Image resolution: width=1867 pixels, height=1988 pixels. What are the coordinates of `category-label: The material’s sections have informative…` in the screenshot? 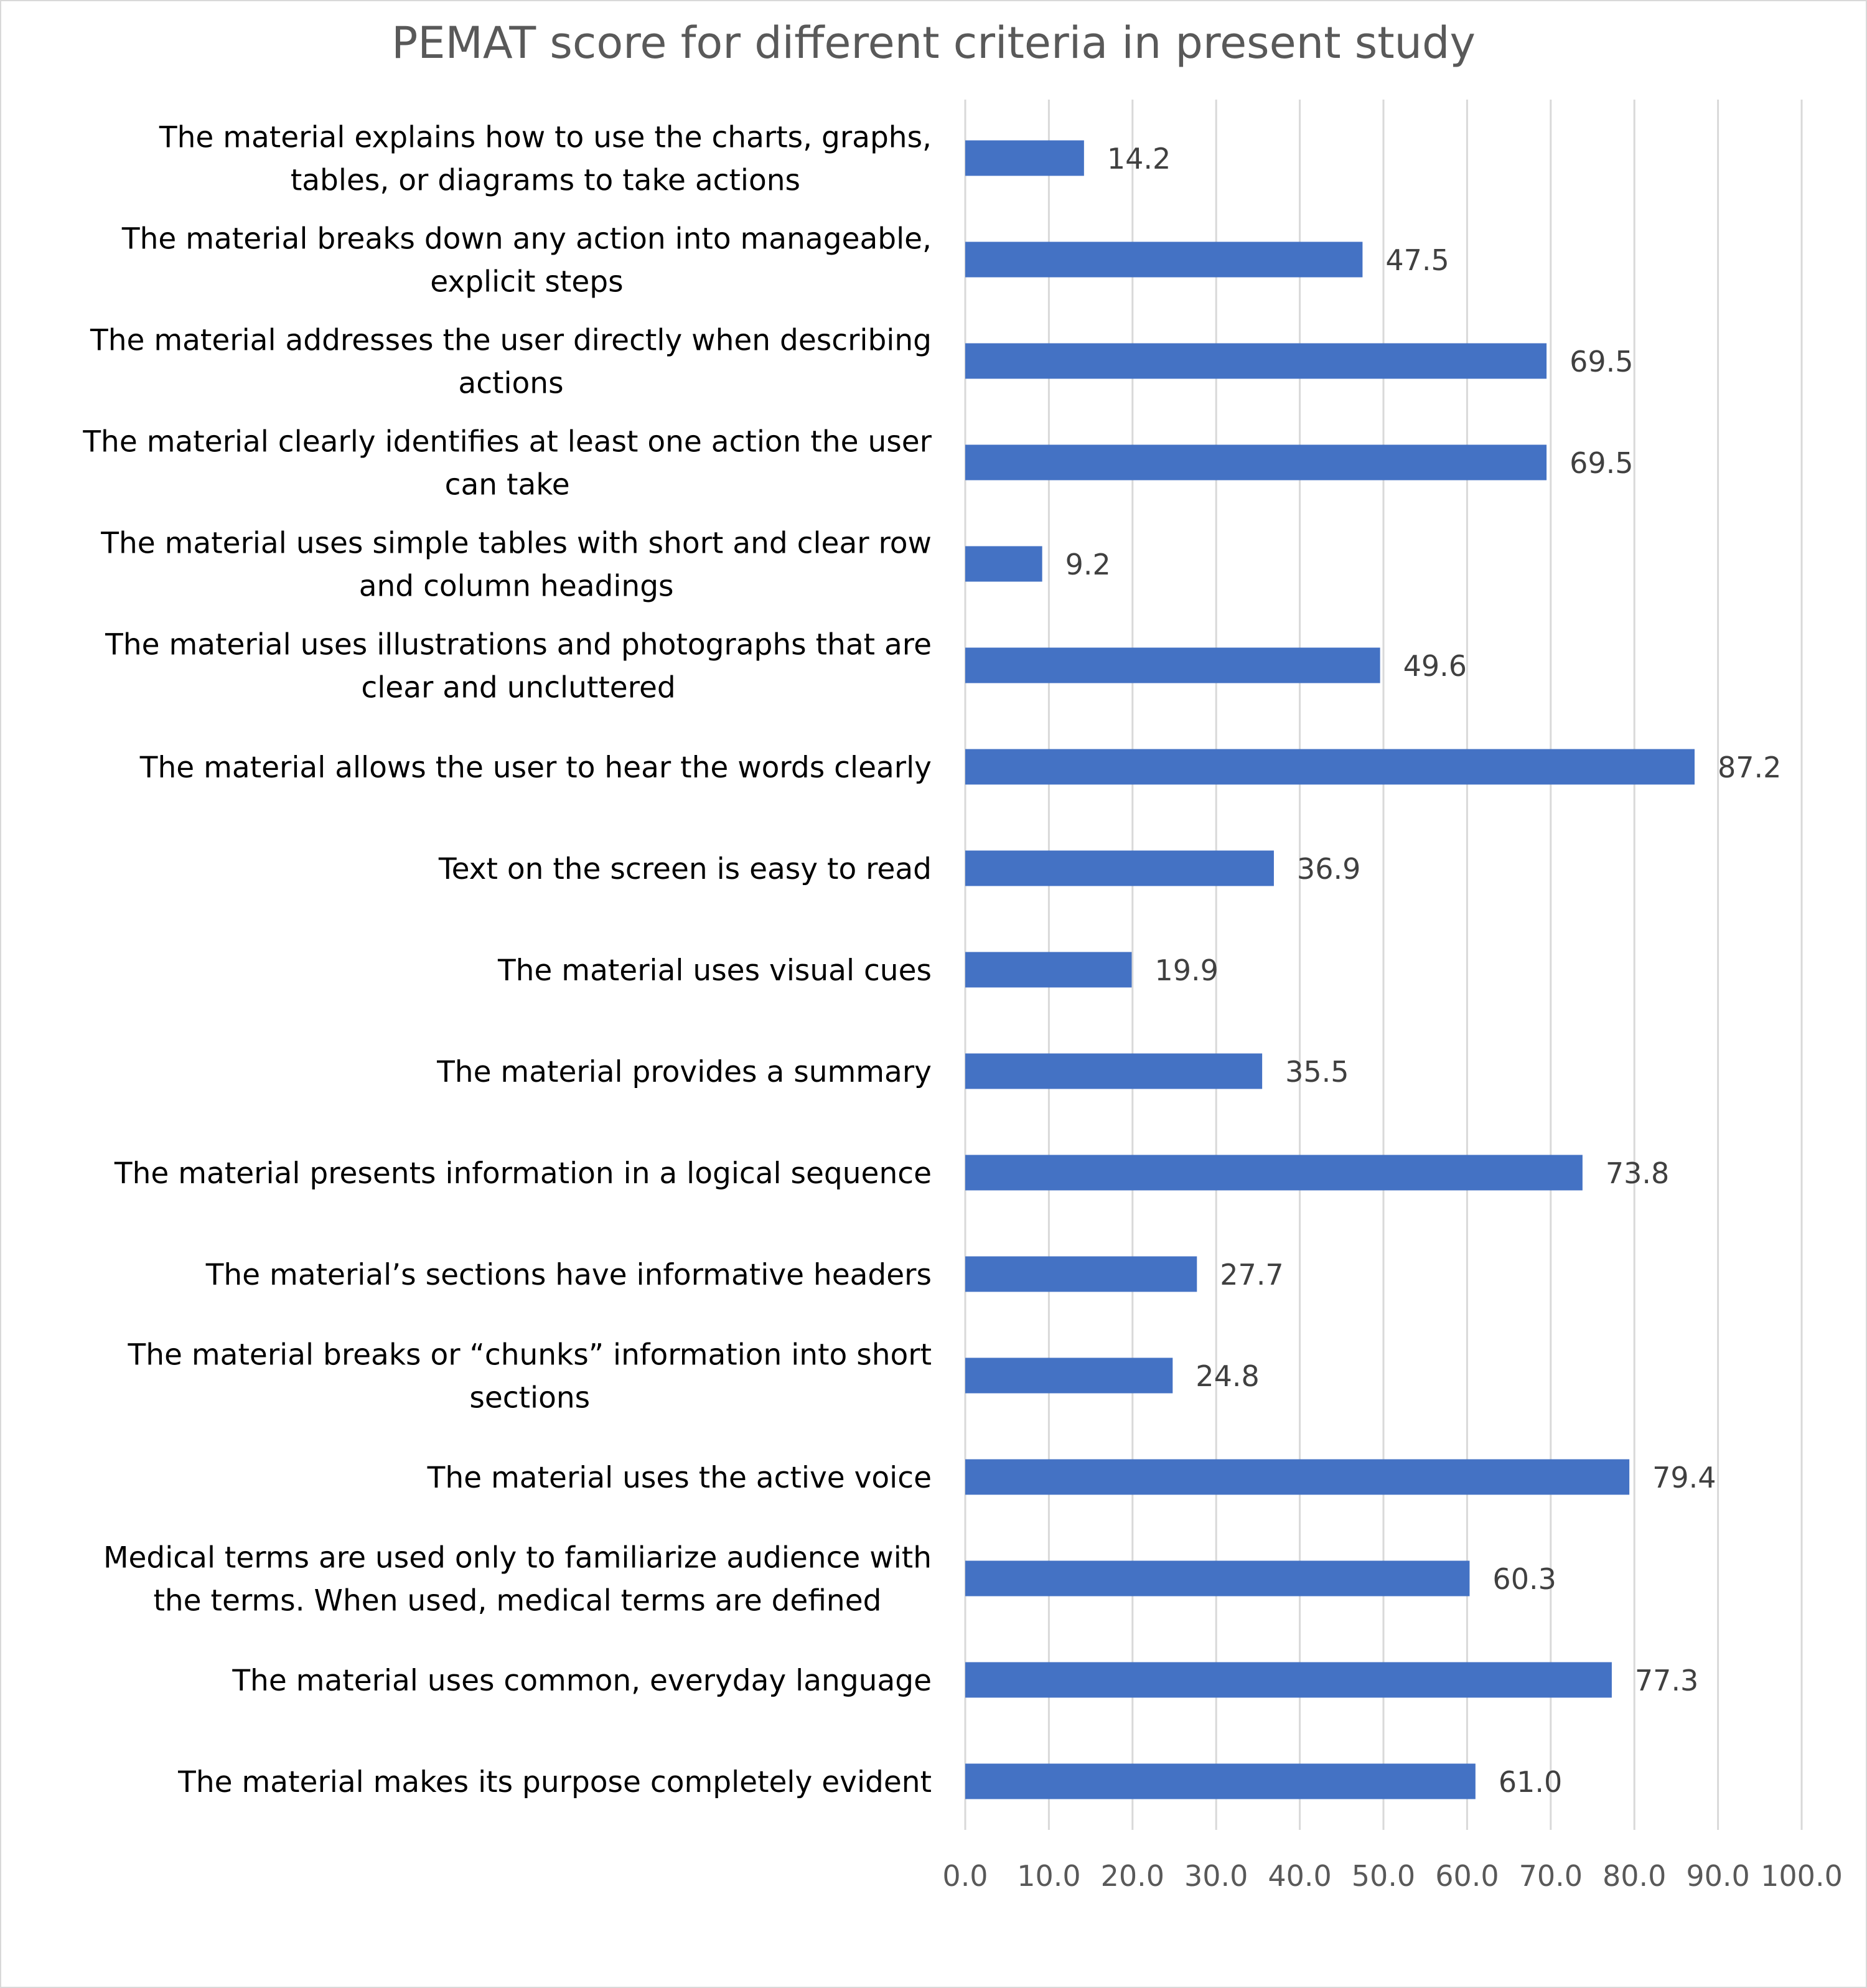 It's located at (568, 1275).